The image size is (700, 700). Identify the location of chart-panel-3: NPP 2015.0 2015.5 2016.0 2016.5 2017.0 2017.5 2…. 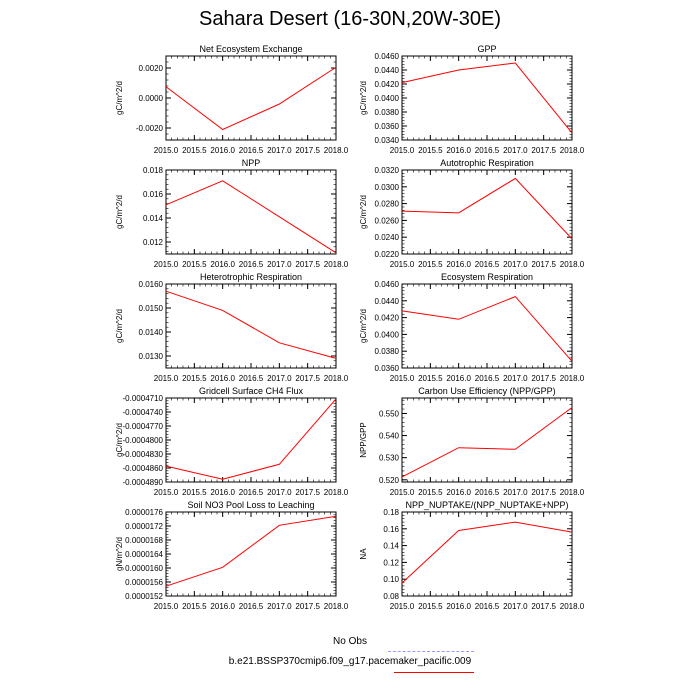
(232, 213).